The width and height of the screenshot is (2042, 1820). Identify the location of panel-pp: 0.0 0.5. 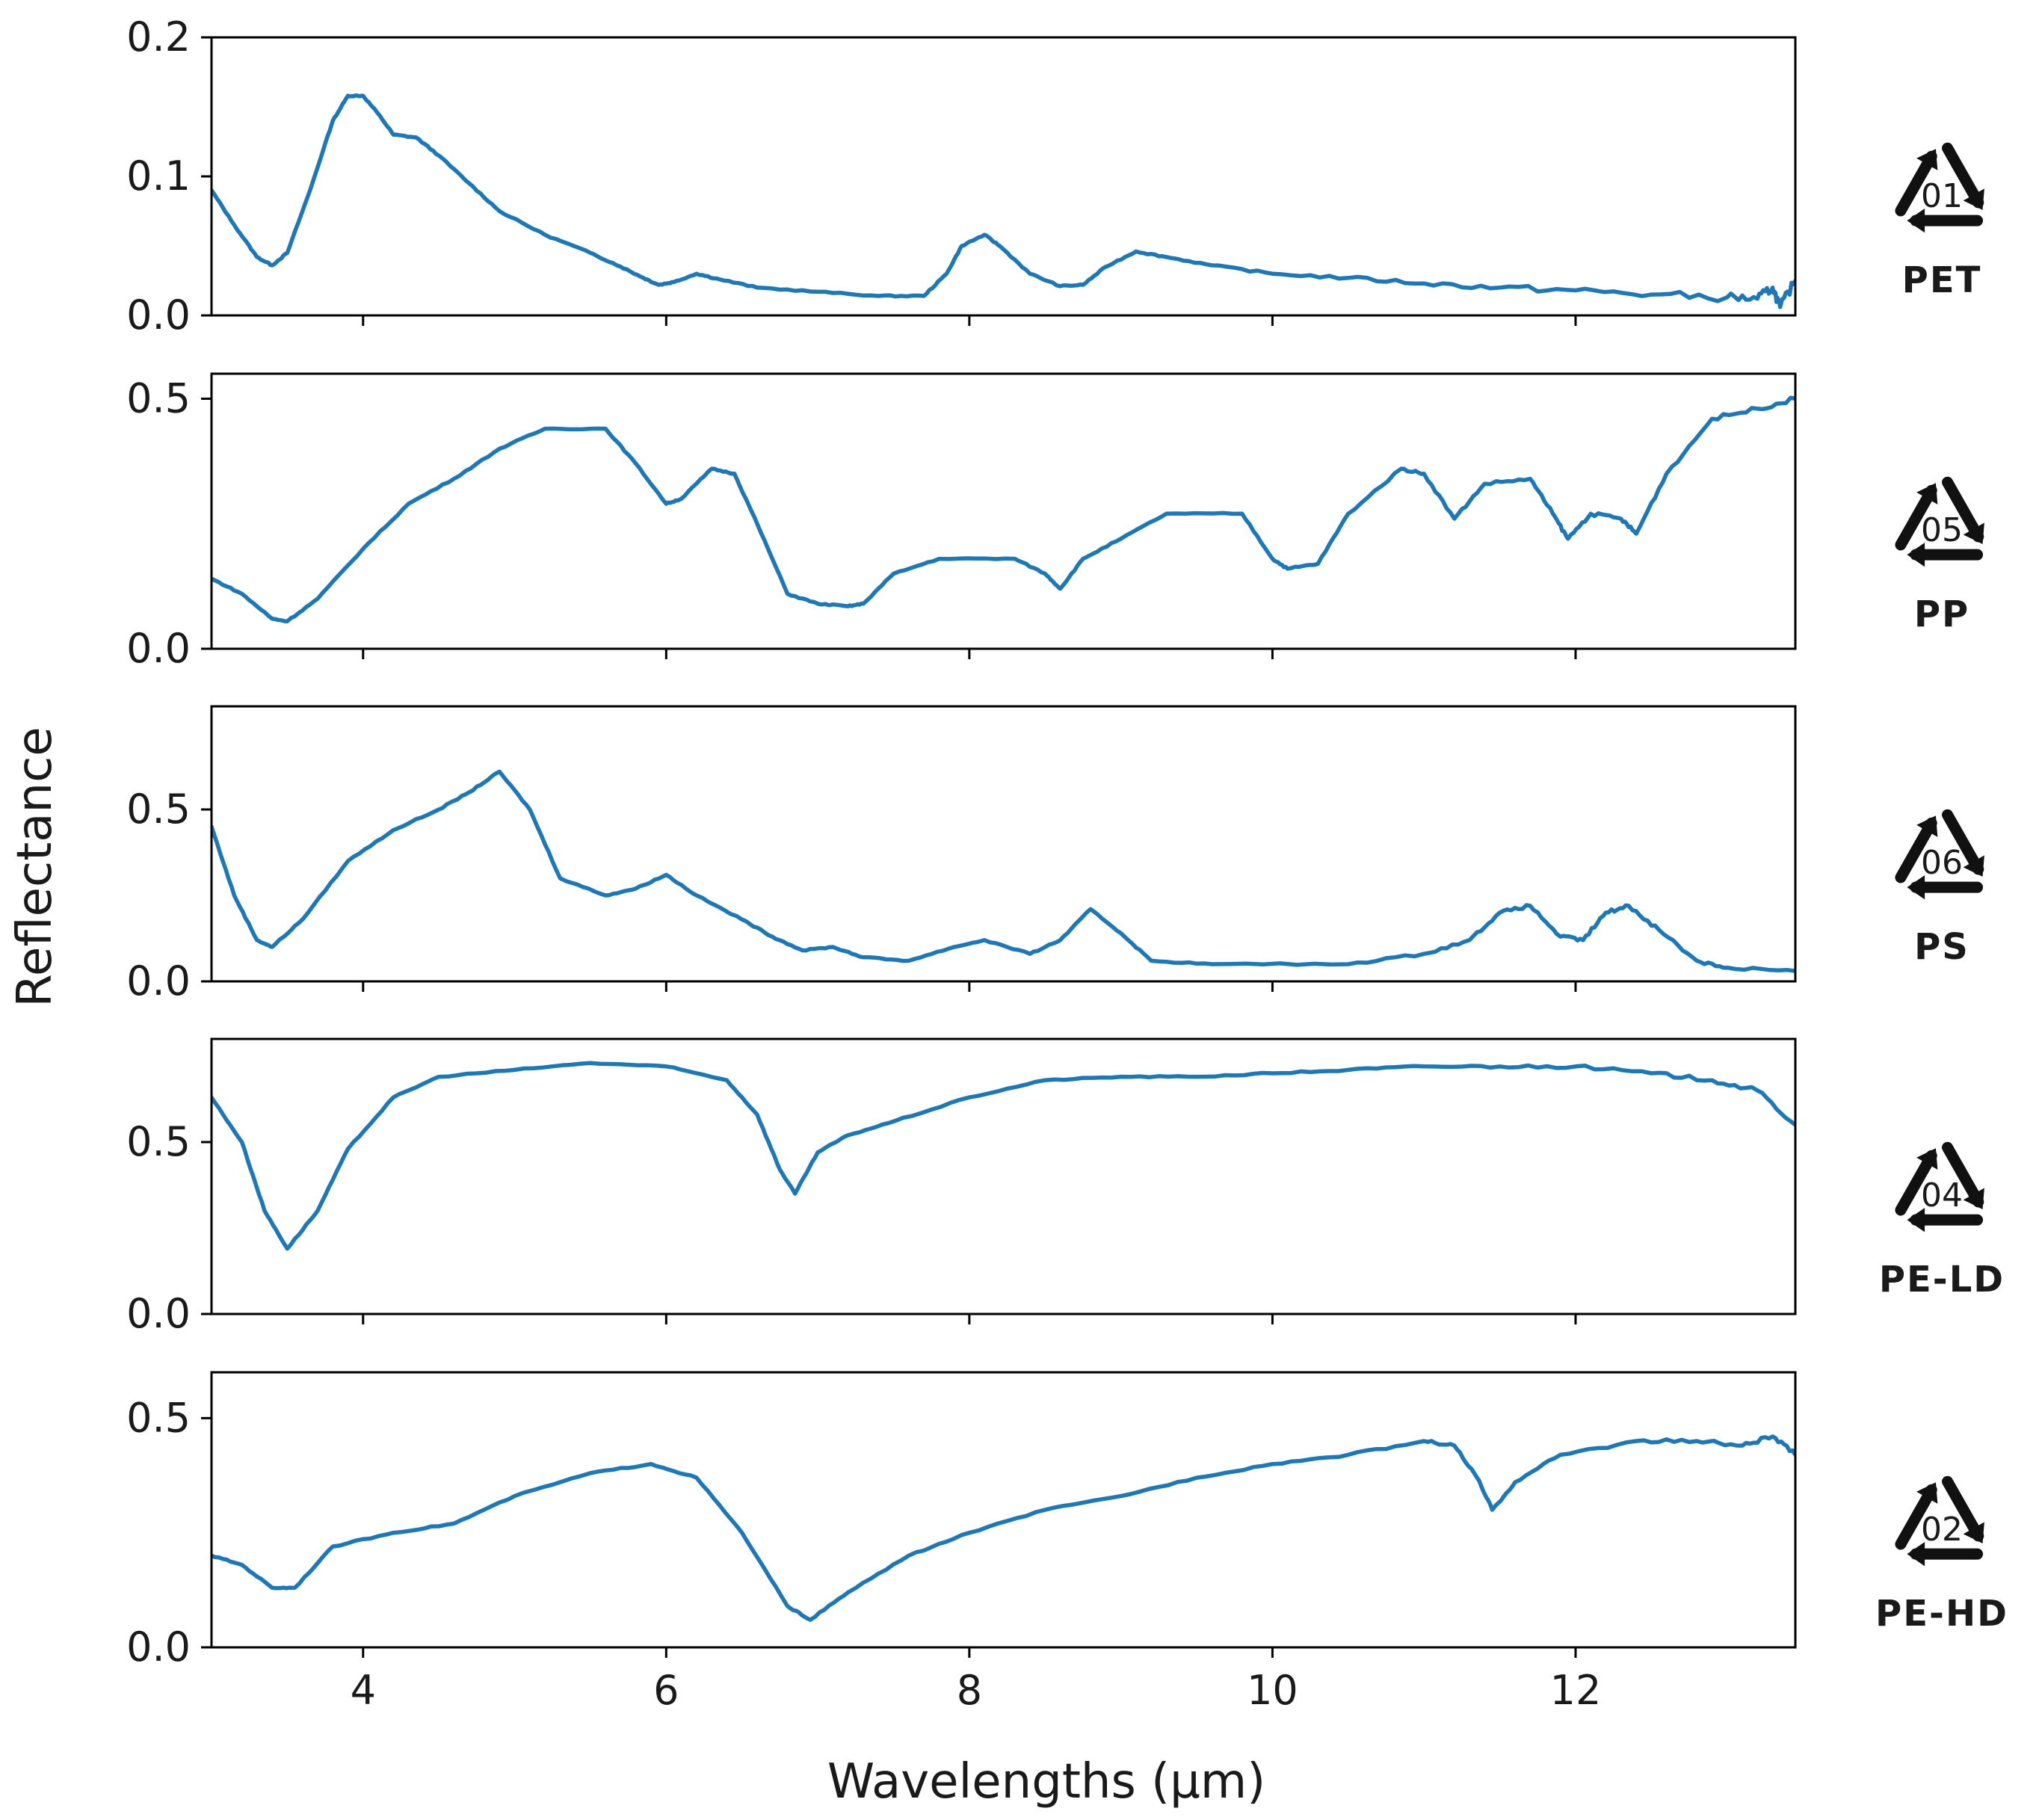
(961, 522).